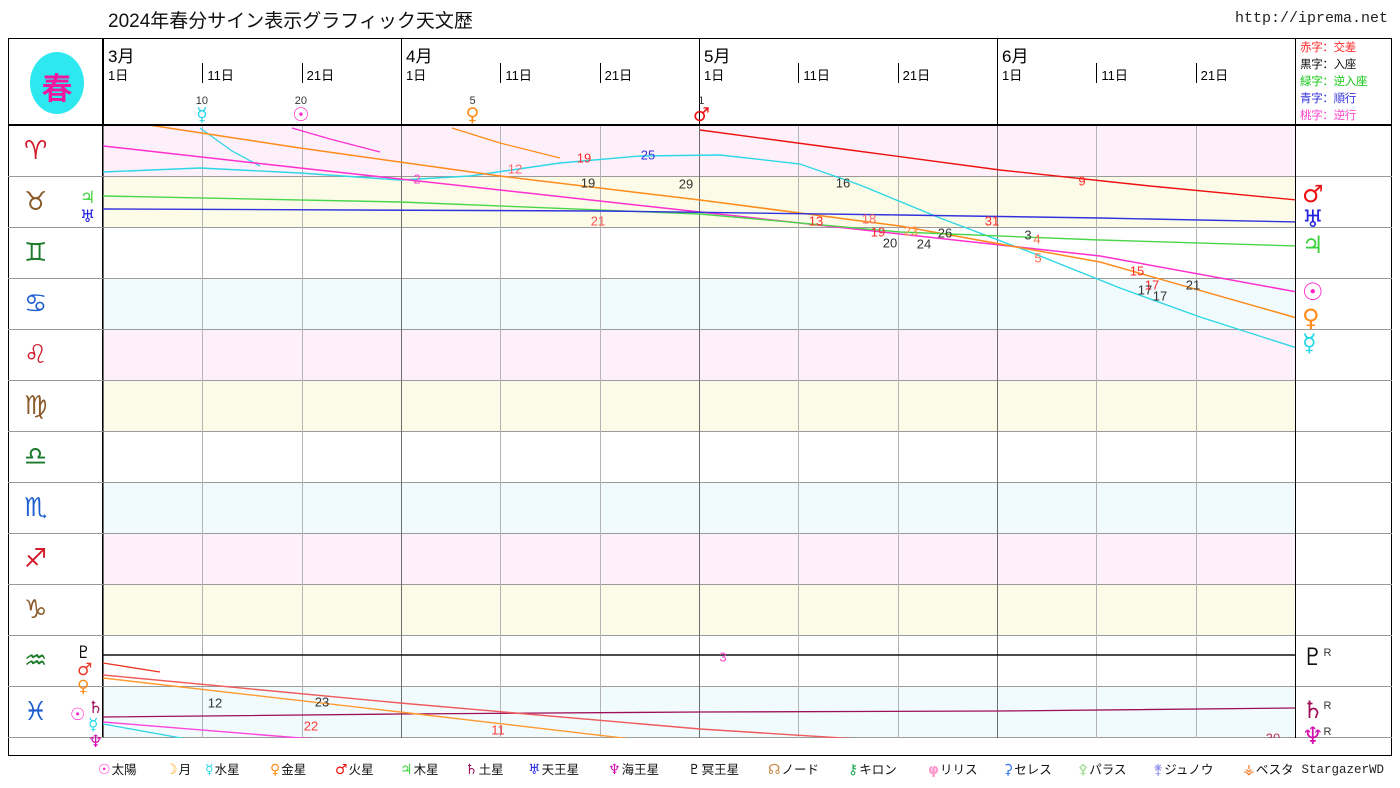  What do you see at coordinates (36, 661) in the screenshot?
I see `aquarius-glyph-icon: ♒` at bounding box center [36, 661].